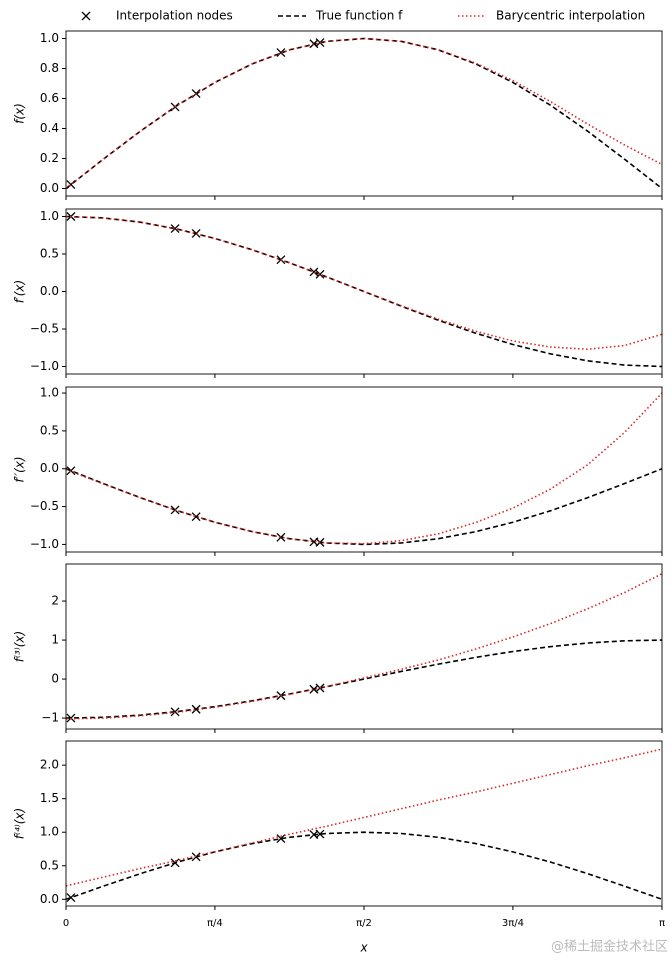 The height and width of the screenshot is (960, 672). Describe the element at coordinates (86, 16) in the screenshot. I see `legend-marker` at that location.